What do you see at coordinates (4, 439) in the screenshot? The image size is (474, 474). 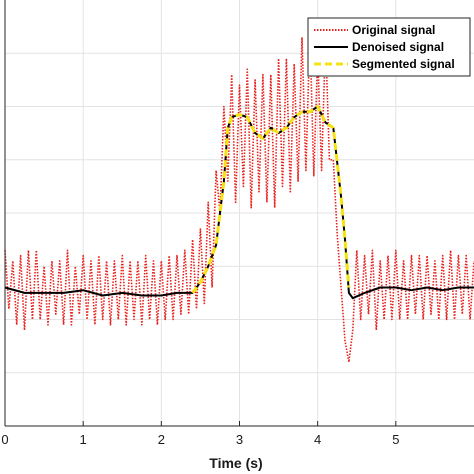 I see `x-tick-label: 0` at bounding box center [4, 439].